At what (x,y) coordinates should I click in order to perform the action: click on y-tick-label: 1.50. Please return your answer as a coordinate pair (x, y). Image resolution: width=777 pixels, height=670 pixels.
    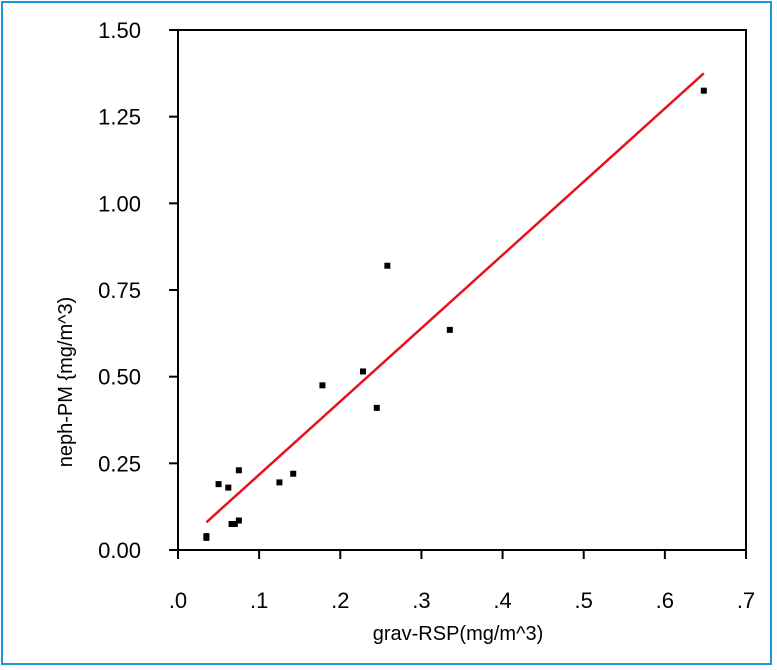
    Looking at the image, I should click on (119, 30).